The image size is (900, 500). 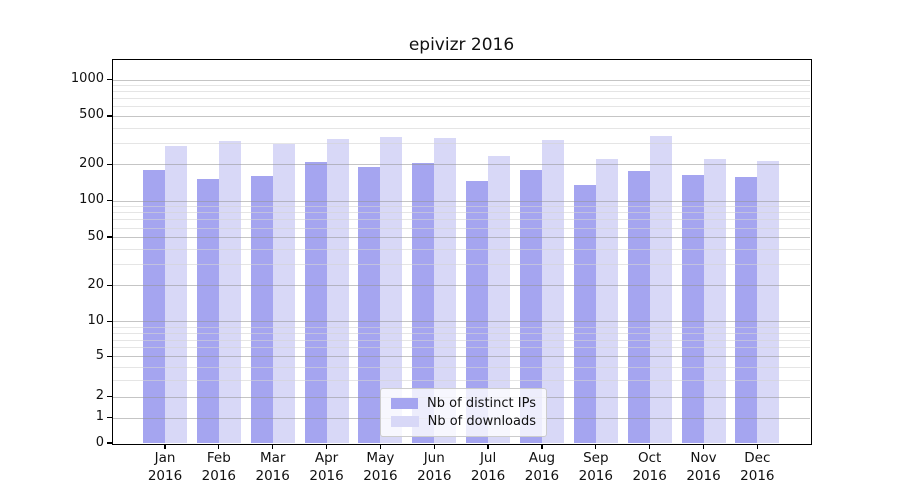 I want to click on bar-distinct-ips-feb, so click(x=207, y=310).